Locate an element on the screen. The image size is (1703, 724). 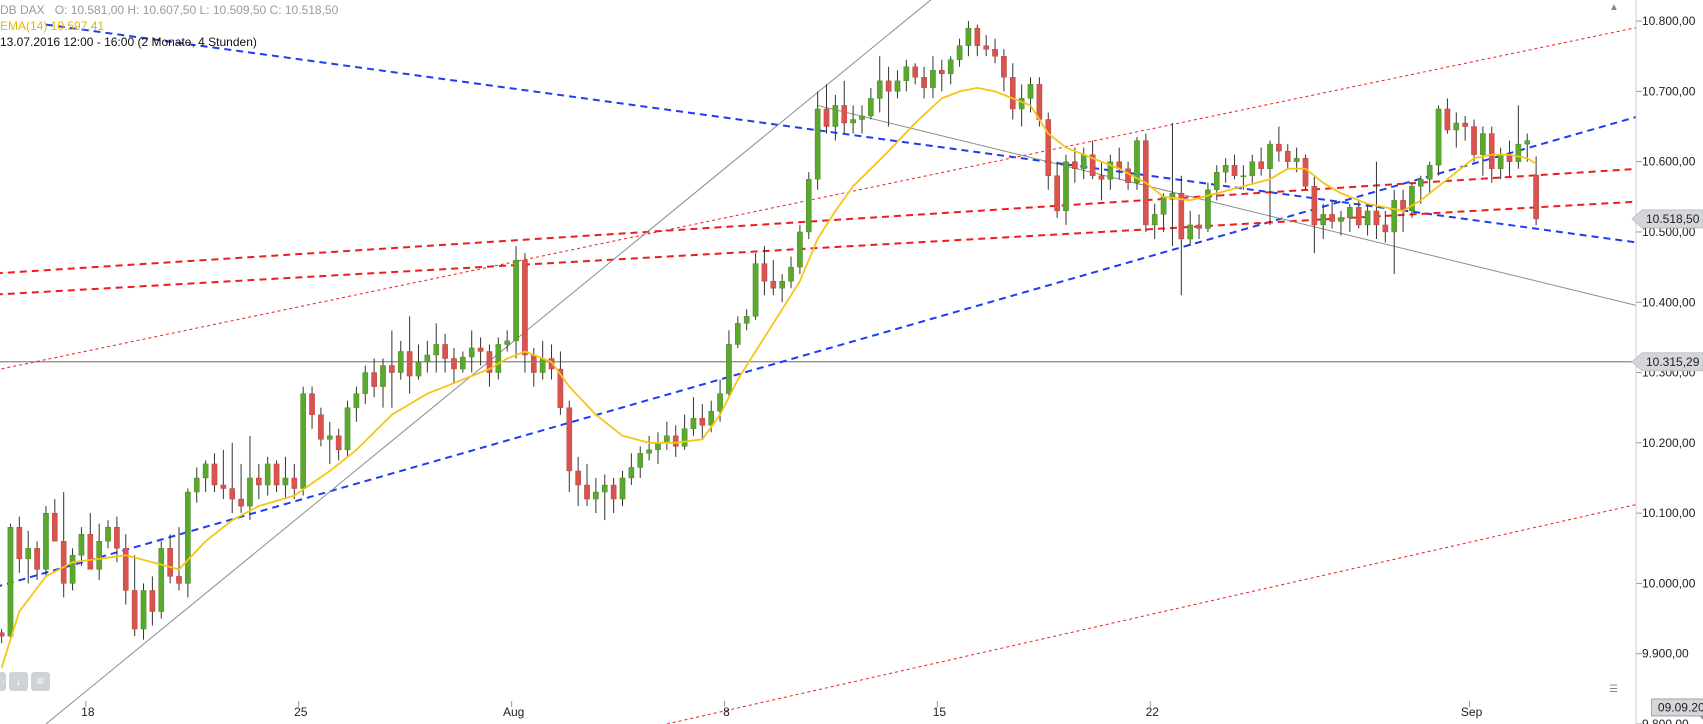
menu-icon: ≡ is located at coordinates (40, 681).